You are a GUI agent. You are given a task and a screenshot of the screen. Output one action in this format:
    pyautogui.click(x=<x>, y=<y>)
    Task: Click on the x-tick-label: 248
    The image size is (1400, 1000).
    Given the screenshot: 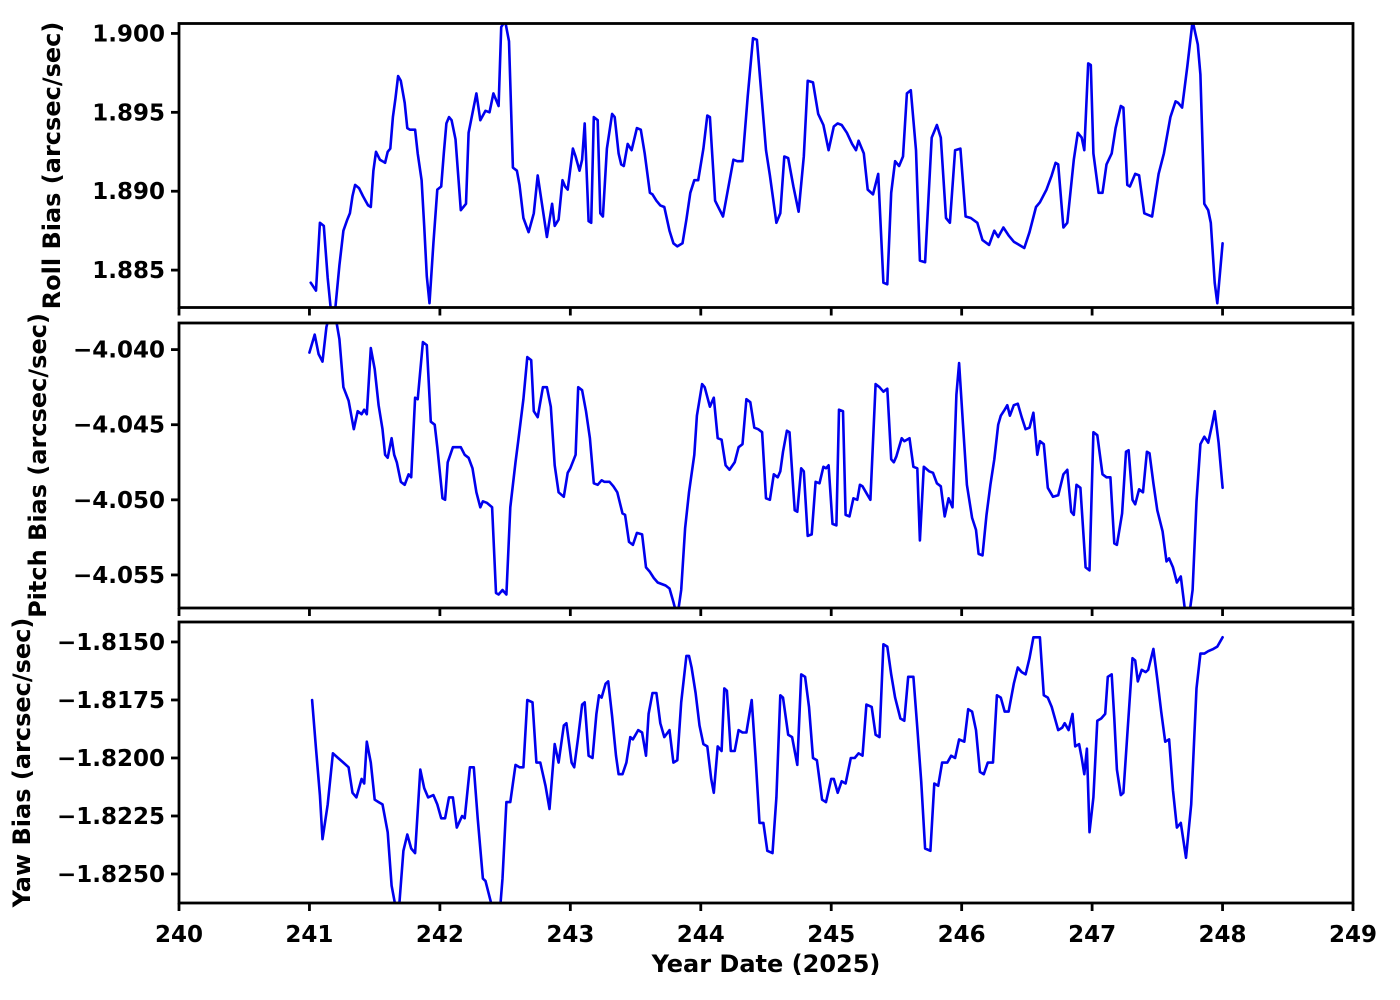 What is the action you would take?
    pyautogui.click(x=1223, y=935)
    